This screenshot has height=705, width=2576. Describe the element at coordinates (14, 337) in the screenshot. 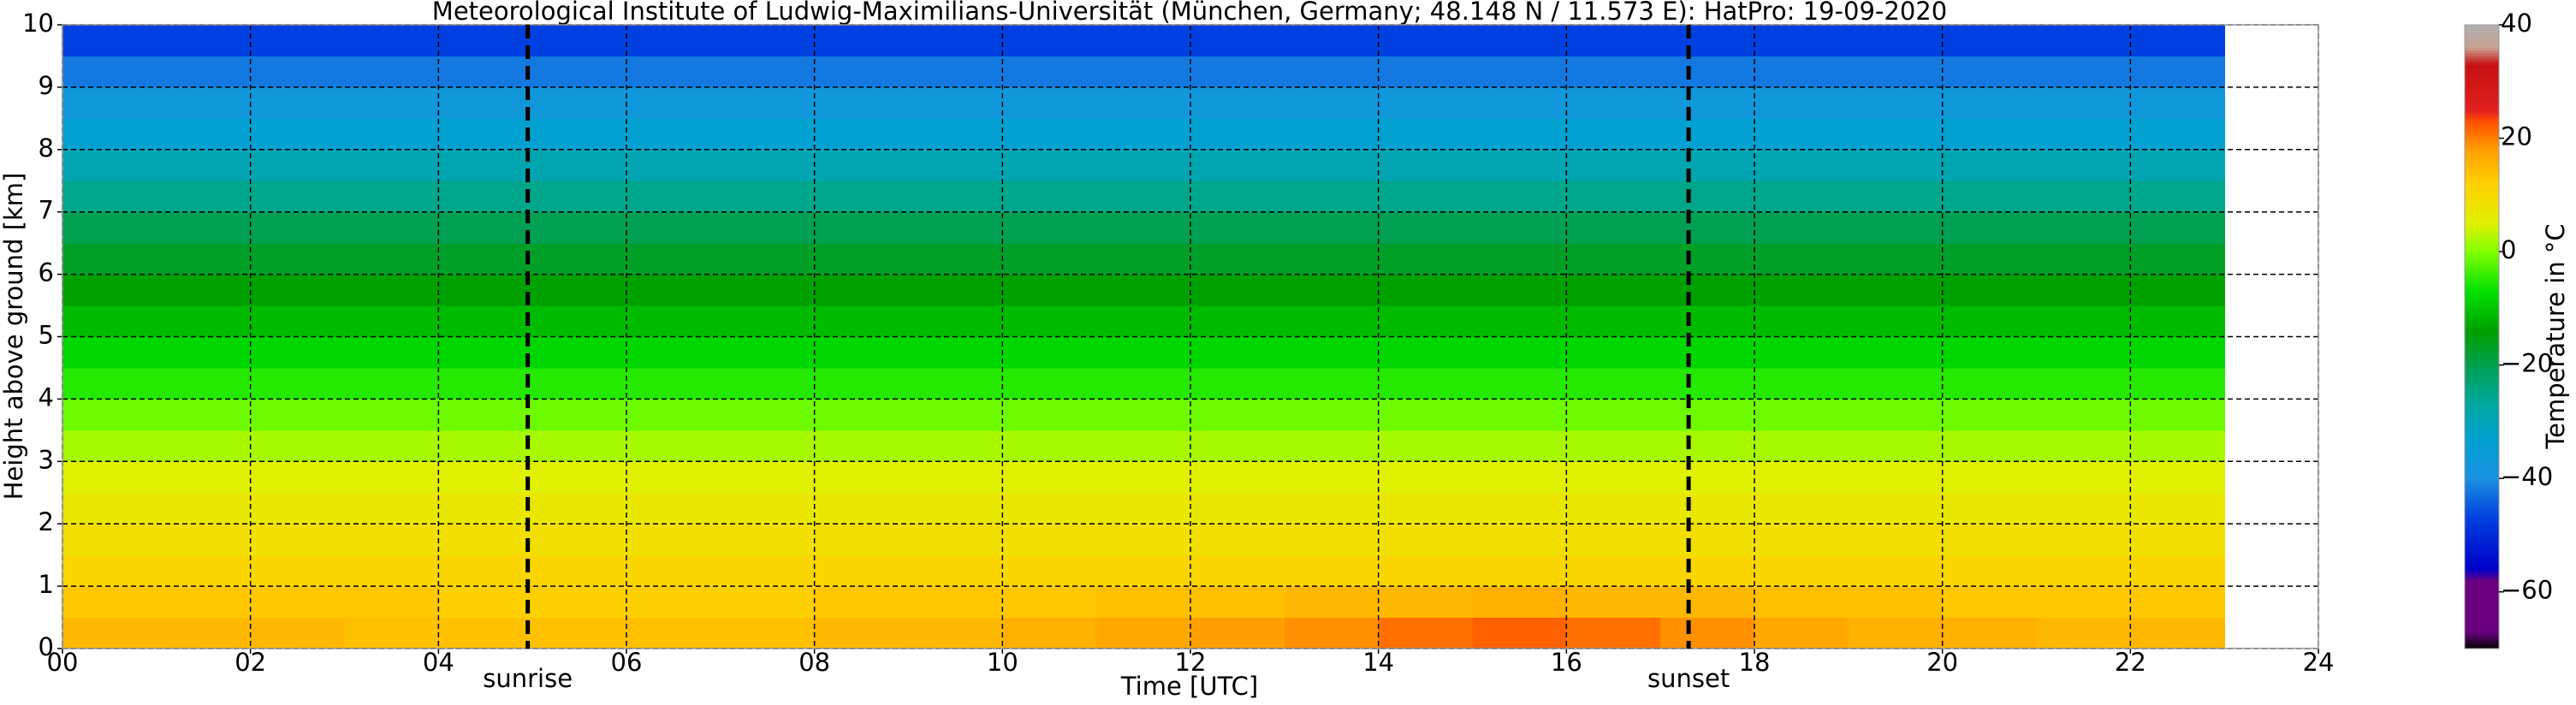

I see `y-axis-label: Height above ground [km]` at that location.